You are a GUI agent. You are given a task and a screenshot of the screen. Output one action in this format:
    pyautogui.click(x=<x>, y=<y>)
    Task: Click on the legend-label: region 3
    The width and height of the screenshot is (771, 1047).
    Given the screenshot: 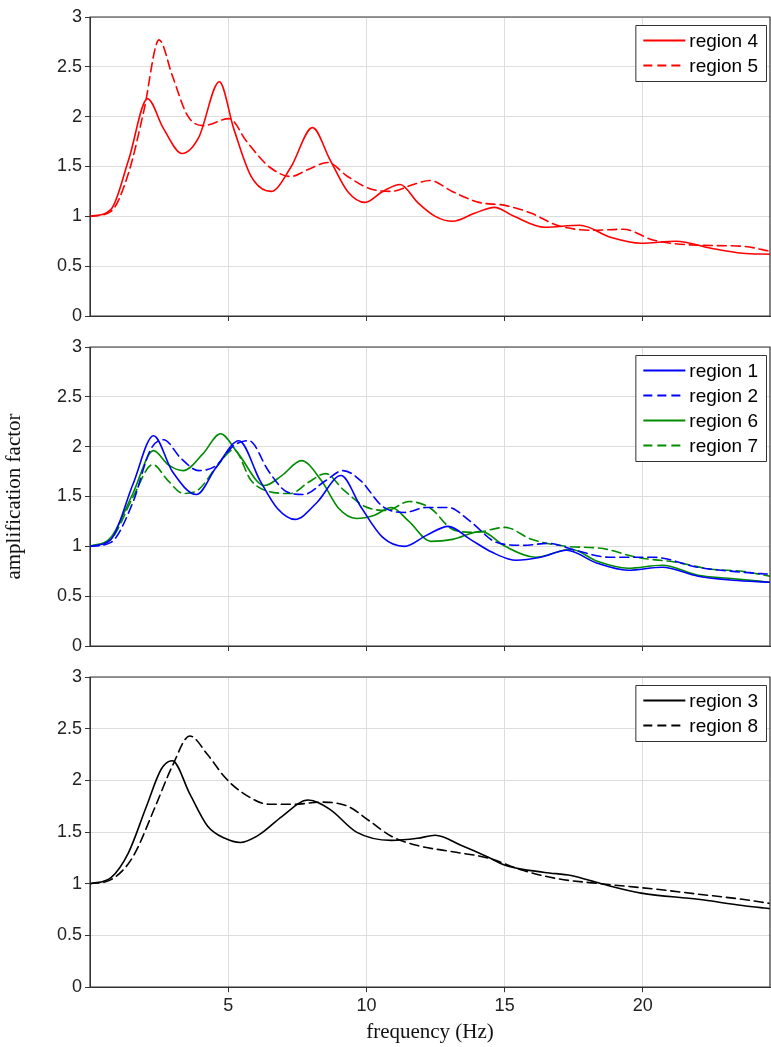 What is the action you would take?
    pyautogui.click(x=724, y=700)
    